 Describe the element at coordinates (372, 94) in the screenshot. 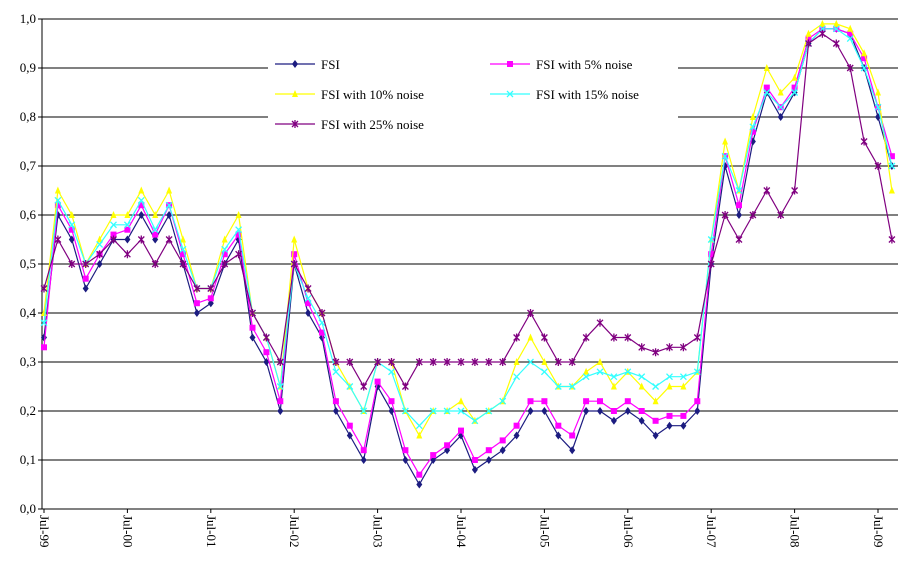

I see `legend-label: FSI with 10% noise` at that location.